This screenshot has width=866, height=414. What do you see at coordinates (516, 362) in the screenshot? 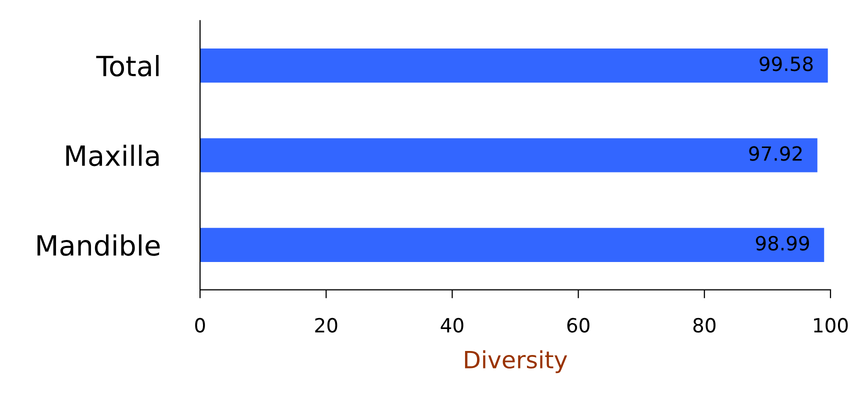
I see `x-axis-title: Diversity` at bounding box center [516, 362].